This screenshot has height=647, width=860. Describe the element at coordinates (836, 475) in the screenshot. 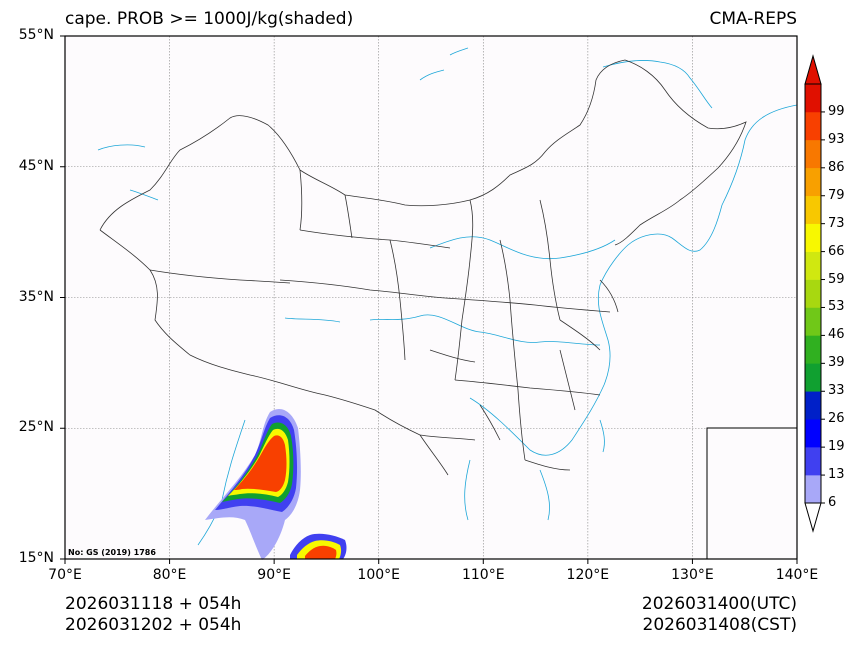

I see `colorbar-label: 13` at that location.